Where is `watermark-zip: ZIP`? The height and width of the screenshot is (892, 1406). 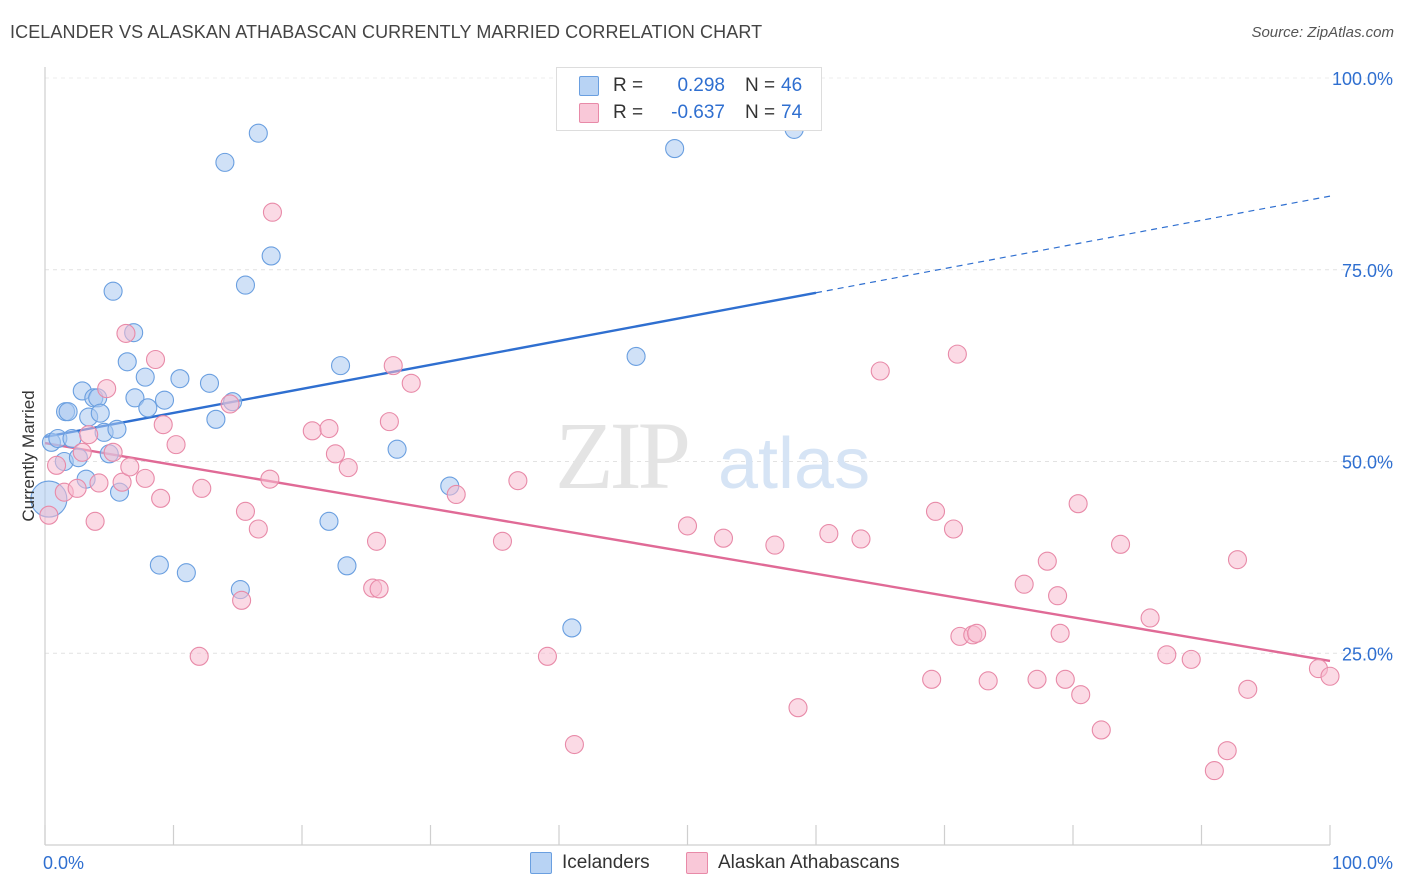
watermark-zip: ZIP is located at coordinates (621, 455).